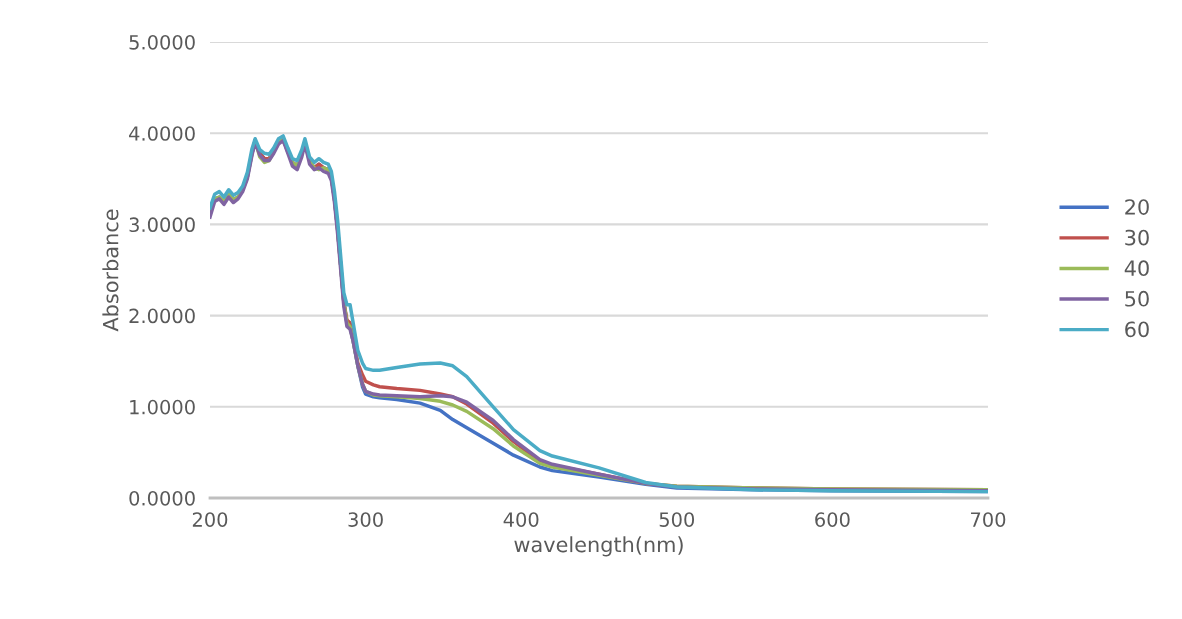 Image resolution: width=1182 pixels, height=619 pixels. Describe the element at coordinates (988, 519) in the screenshot. I see `x-tick-label: 700` at that location.